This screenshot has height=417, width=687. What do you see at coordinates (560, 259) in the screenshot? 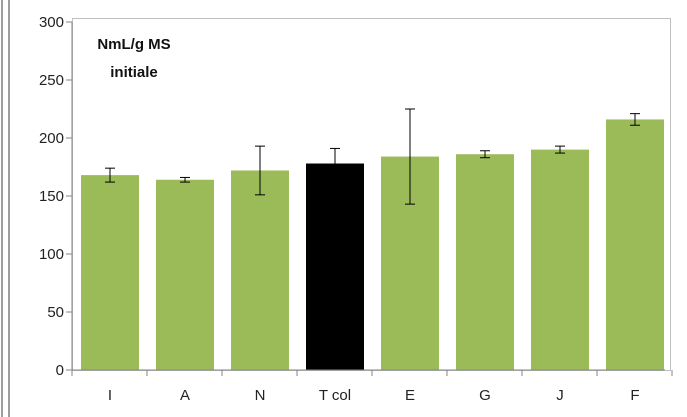
I see `bar-j` at bounding box center [560, 259].